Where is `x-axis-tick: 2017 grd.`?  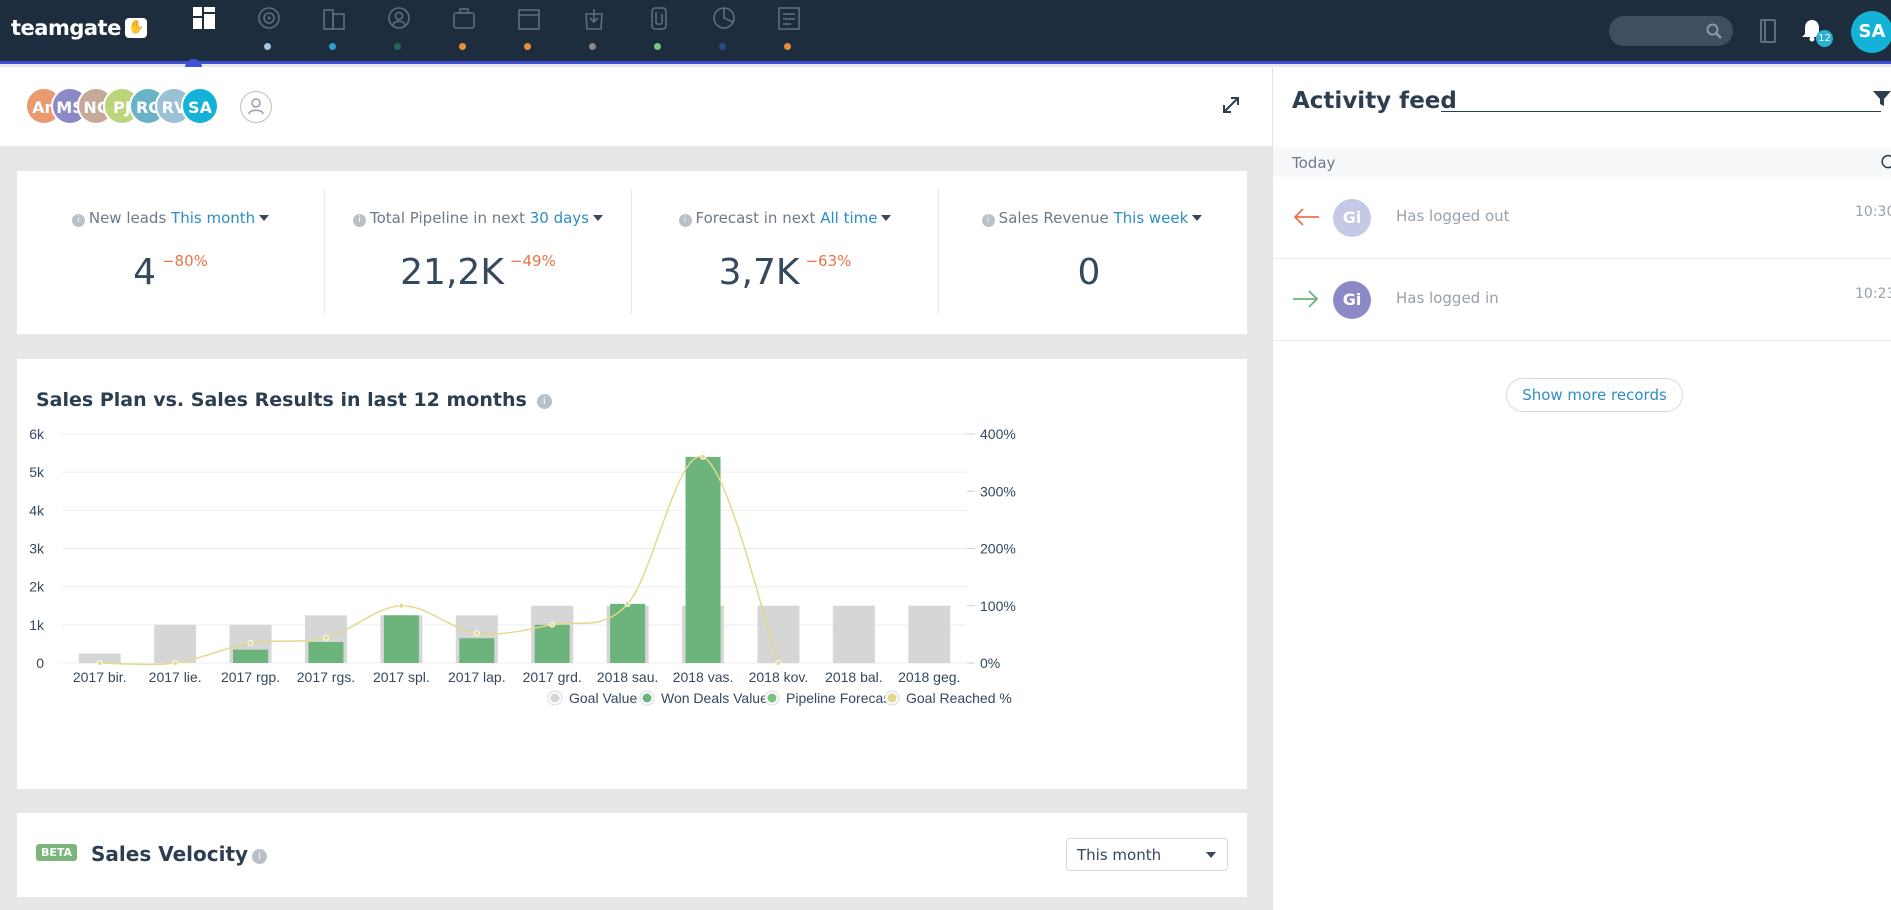 x-axis-tick: 2017 grd. is located at coordinates (552, 677).